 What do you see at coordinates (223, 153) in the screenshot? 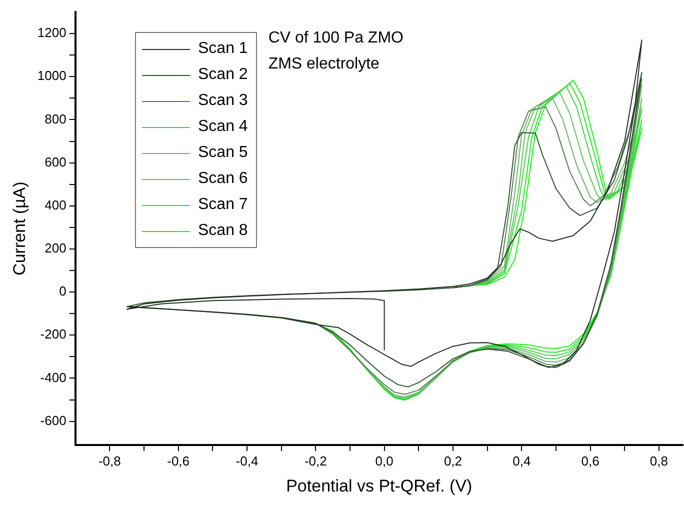
I see `legend-label: Scan 5` at bounding box center [223, 153].